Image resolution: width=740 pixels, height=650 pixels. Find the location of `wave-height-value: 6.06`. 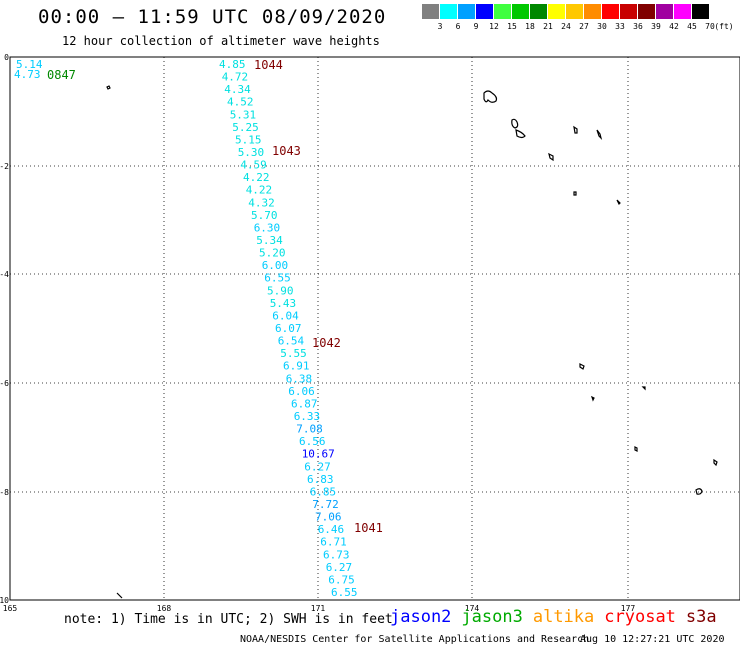

wave-height-value: 6.06 is located at coordinates (301, 391).